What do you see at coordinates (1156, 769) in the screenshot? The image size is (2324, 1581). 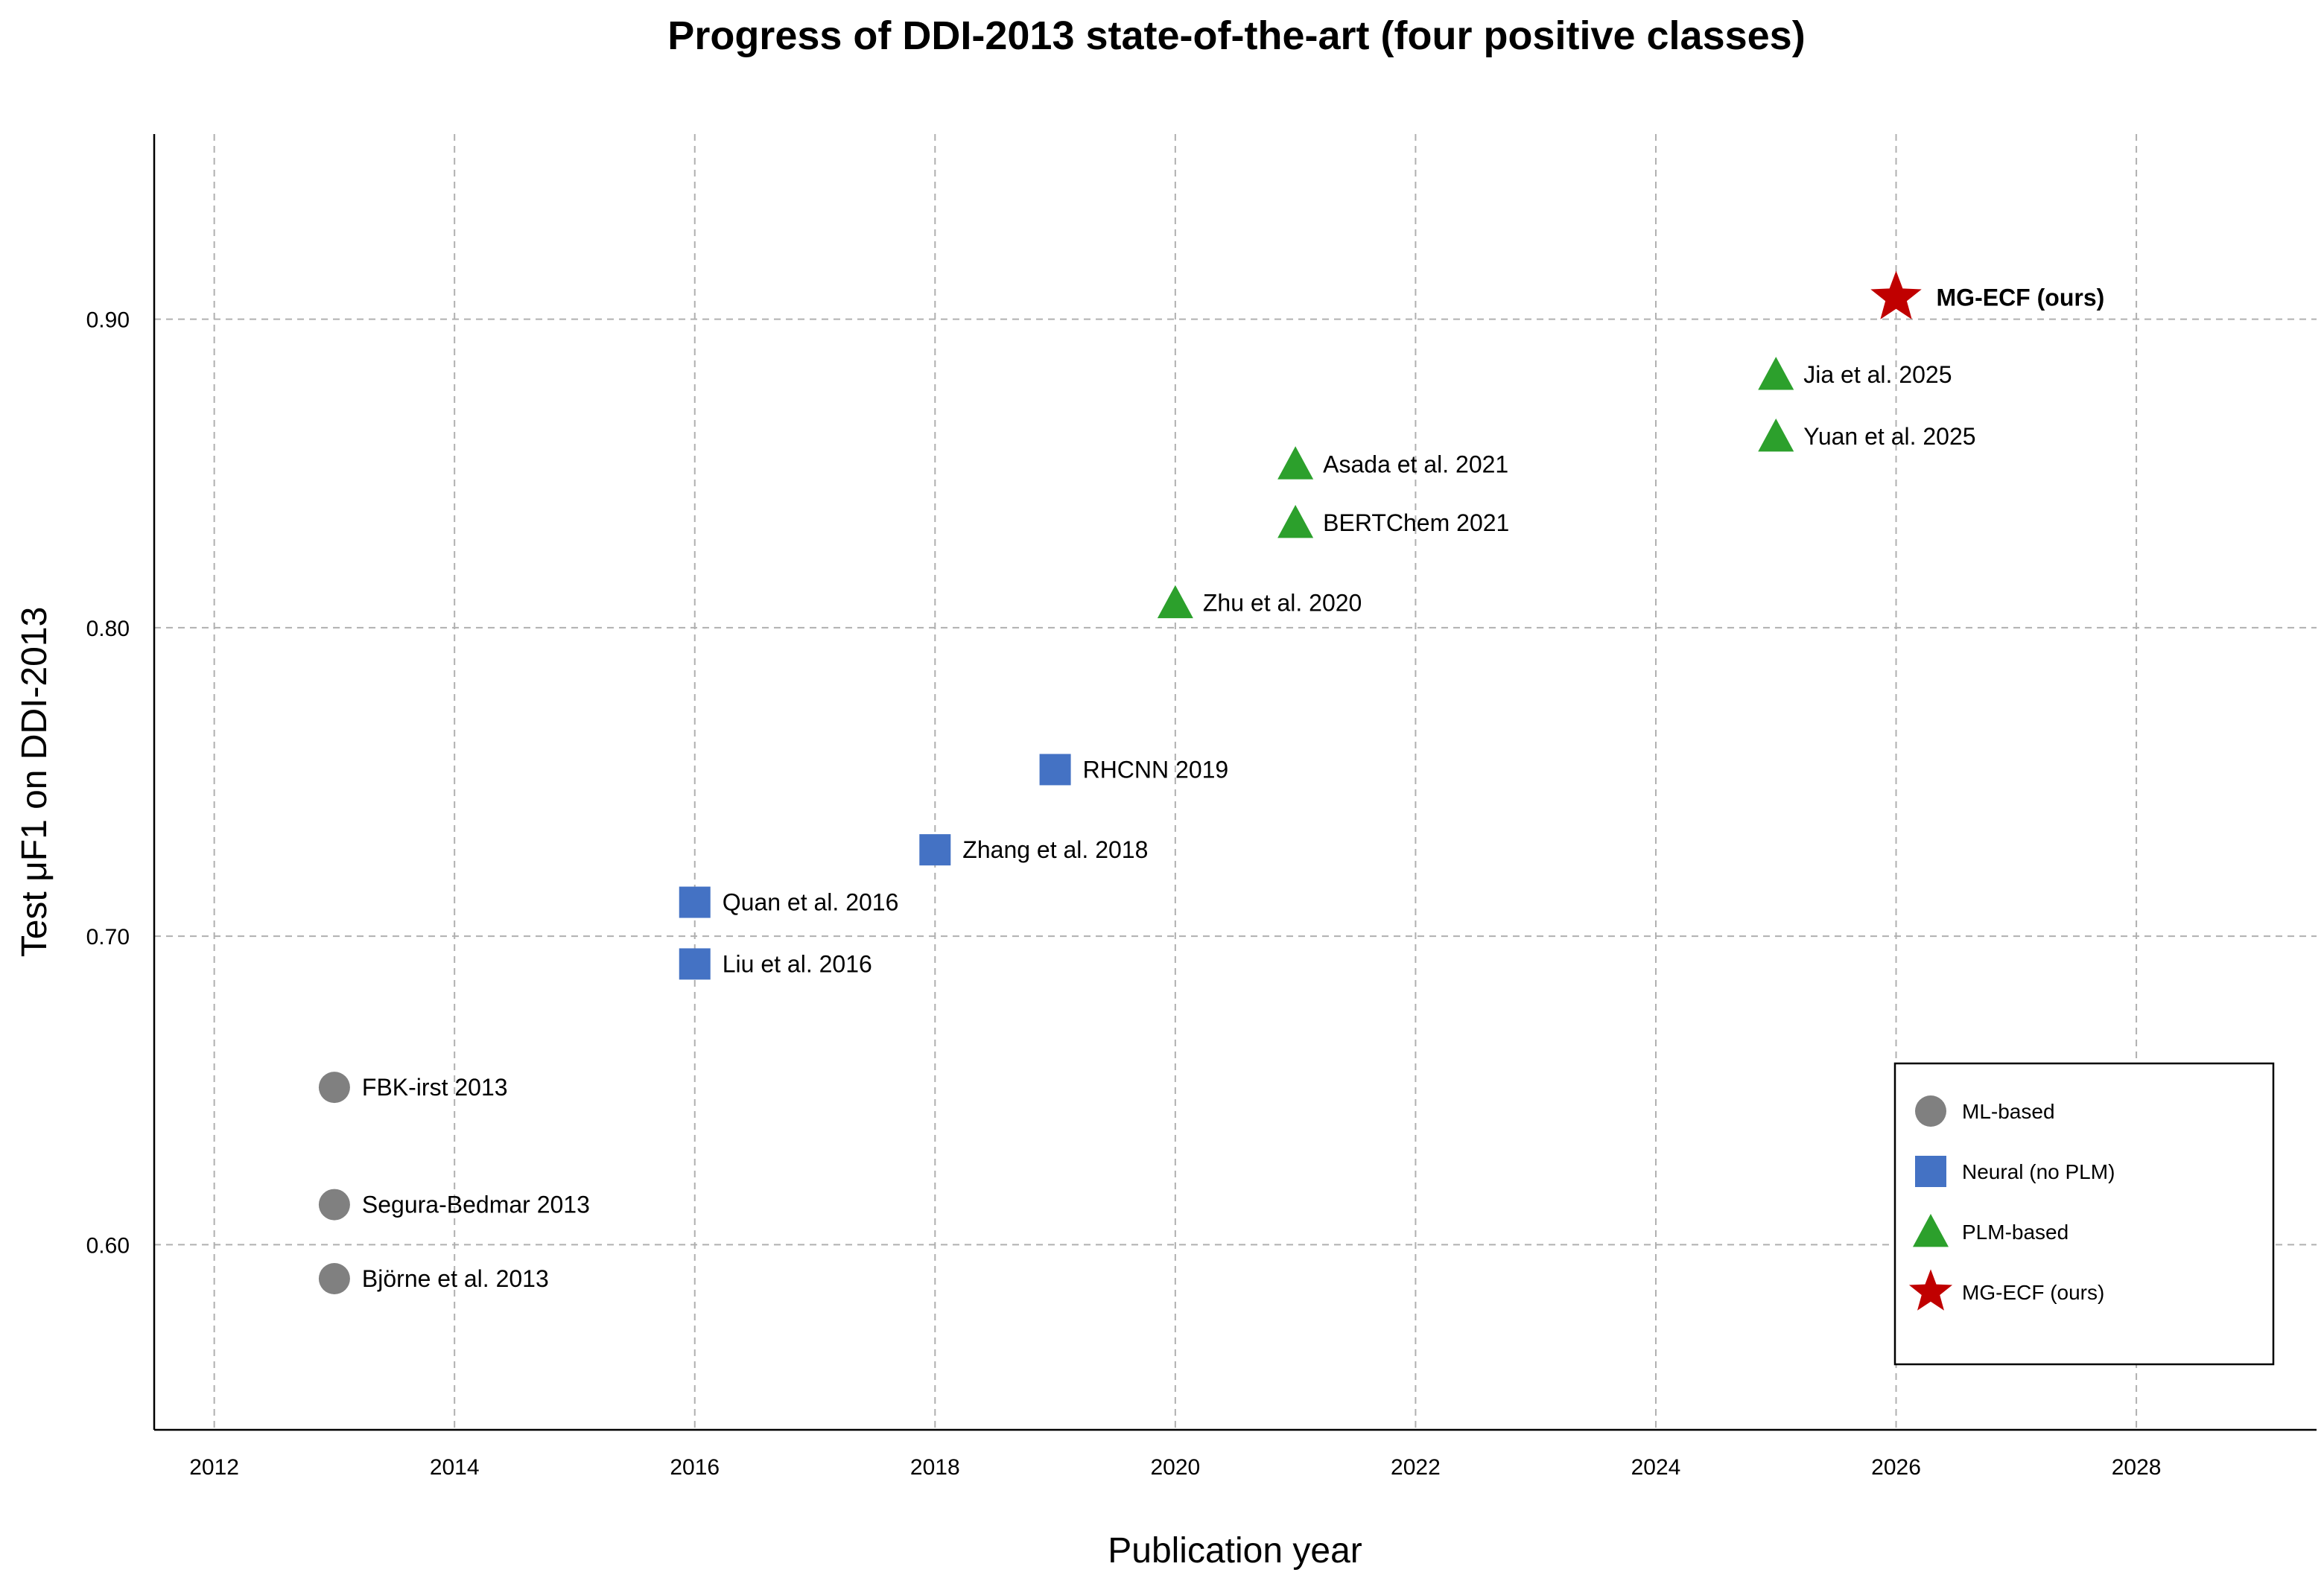 I see `data-label: RHCNN 2019` at bounding box center [1156, 769].